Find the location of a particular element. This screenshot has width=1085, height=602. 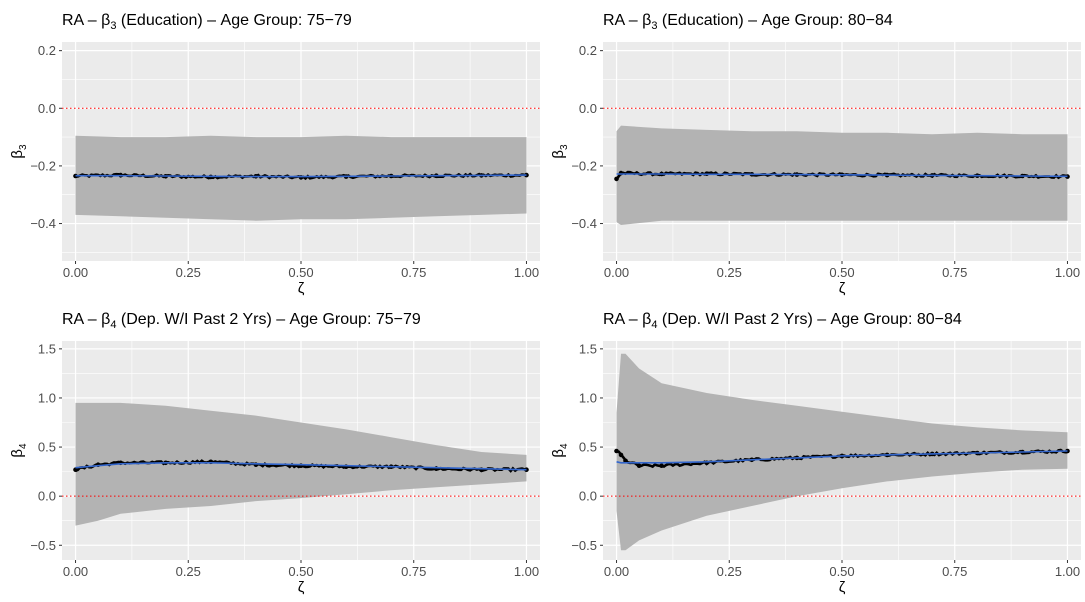

panel-title: RA – β3 (Education) – Age Group: 80−84 is located at coordinates (748, 22).